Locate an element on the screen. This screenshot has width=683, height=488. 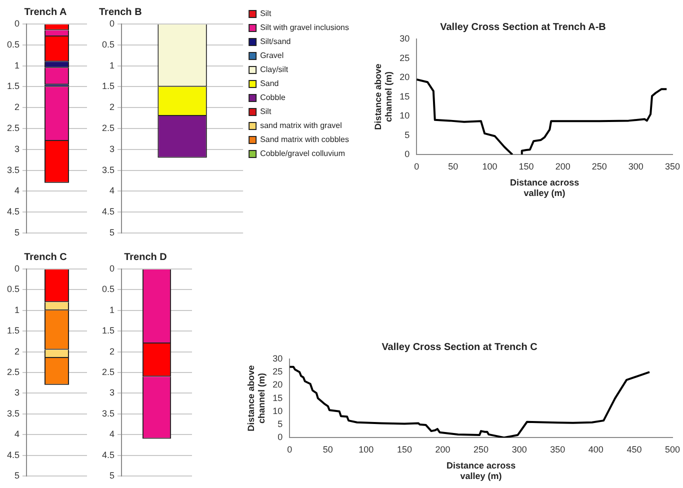
legend-label: Cobble is located at coordinates (273, 97).